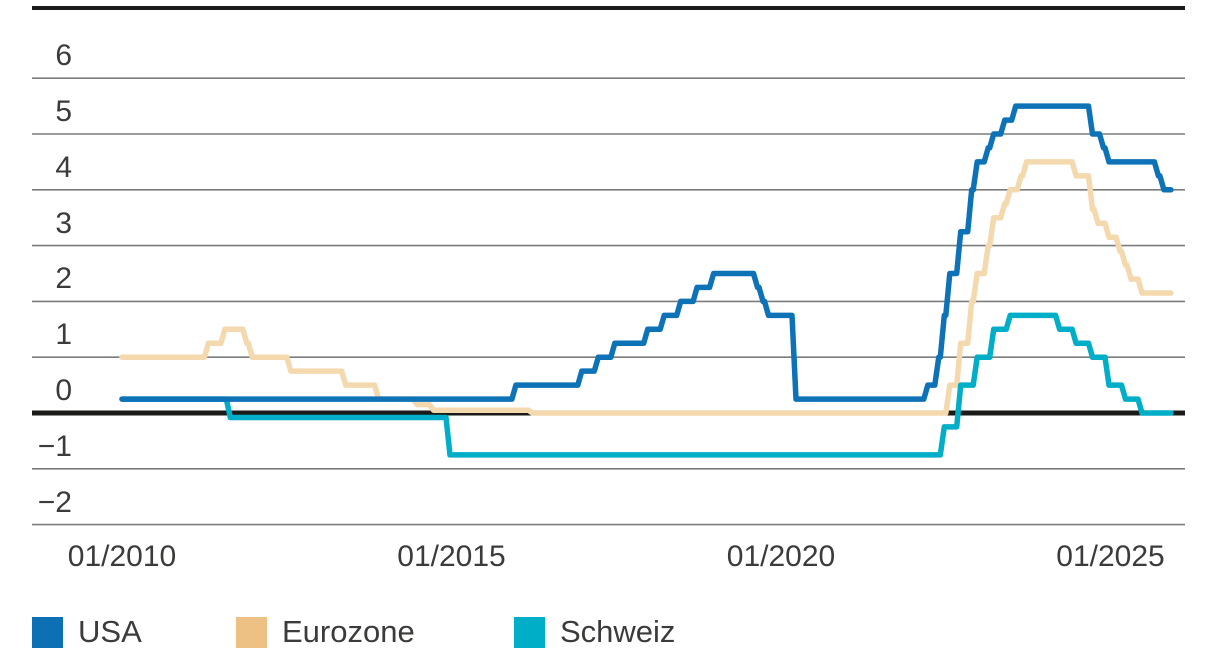 The width and height of the screenshot is (1230, 662). Describe the element at coordinates (529, 632) in the screenshot. I see `legend-swatch-schweiz` at that location.